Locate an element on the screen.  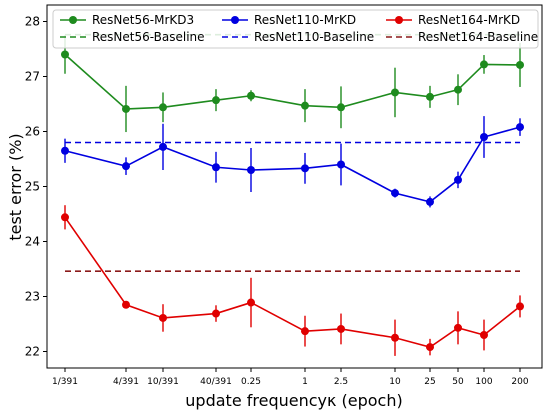
x-axis-label: update frequencyκ (epoch) is located at coordinates (293, 400).